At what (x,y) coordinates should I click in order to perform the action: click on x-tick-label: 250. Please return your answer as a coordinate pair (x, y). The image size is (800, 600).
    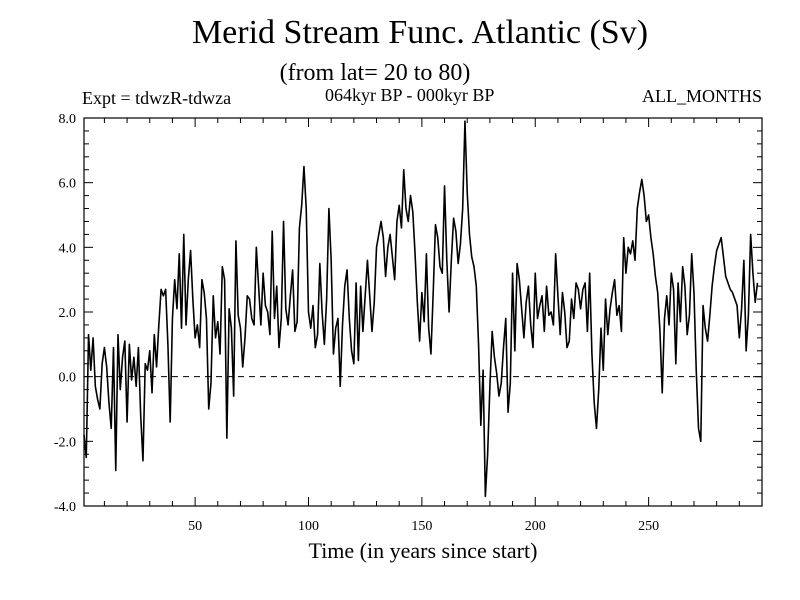
    Looking at the image, I should click on (648, 526).